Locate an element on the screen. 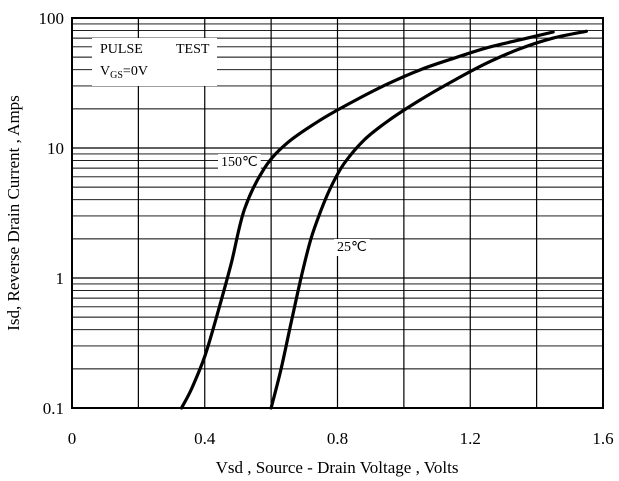 The image size is (619, 481). x-tick-label: 1.2 is located at coordinates (470, 438).